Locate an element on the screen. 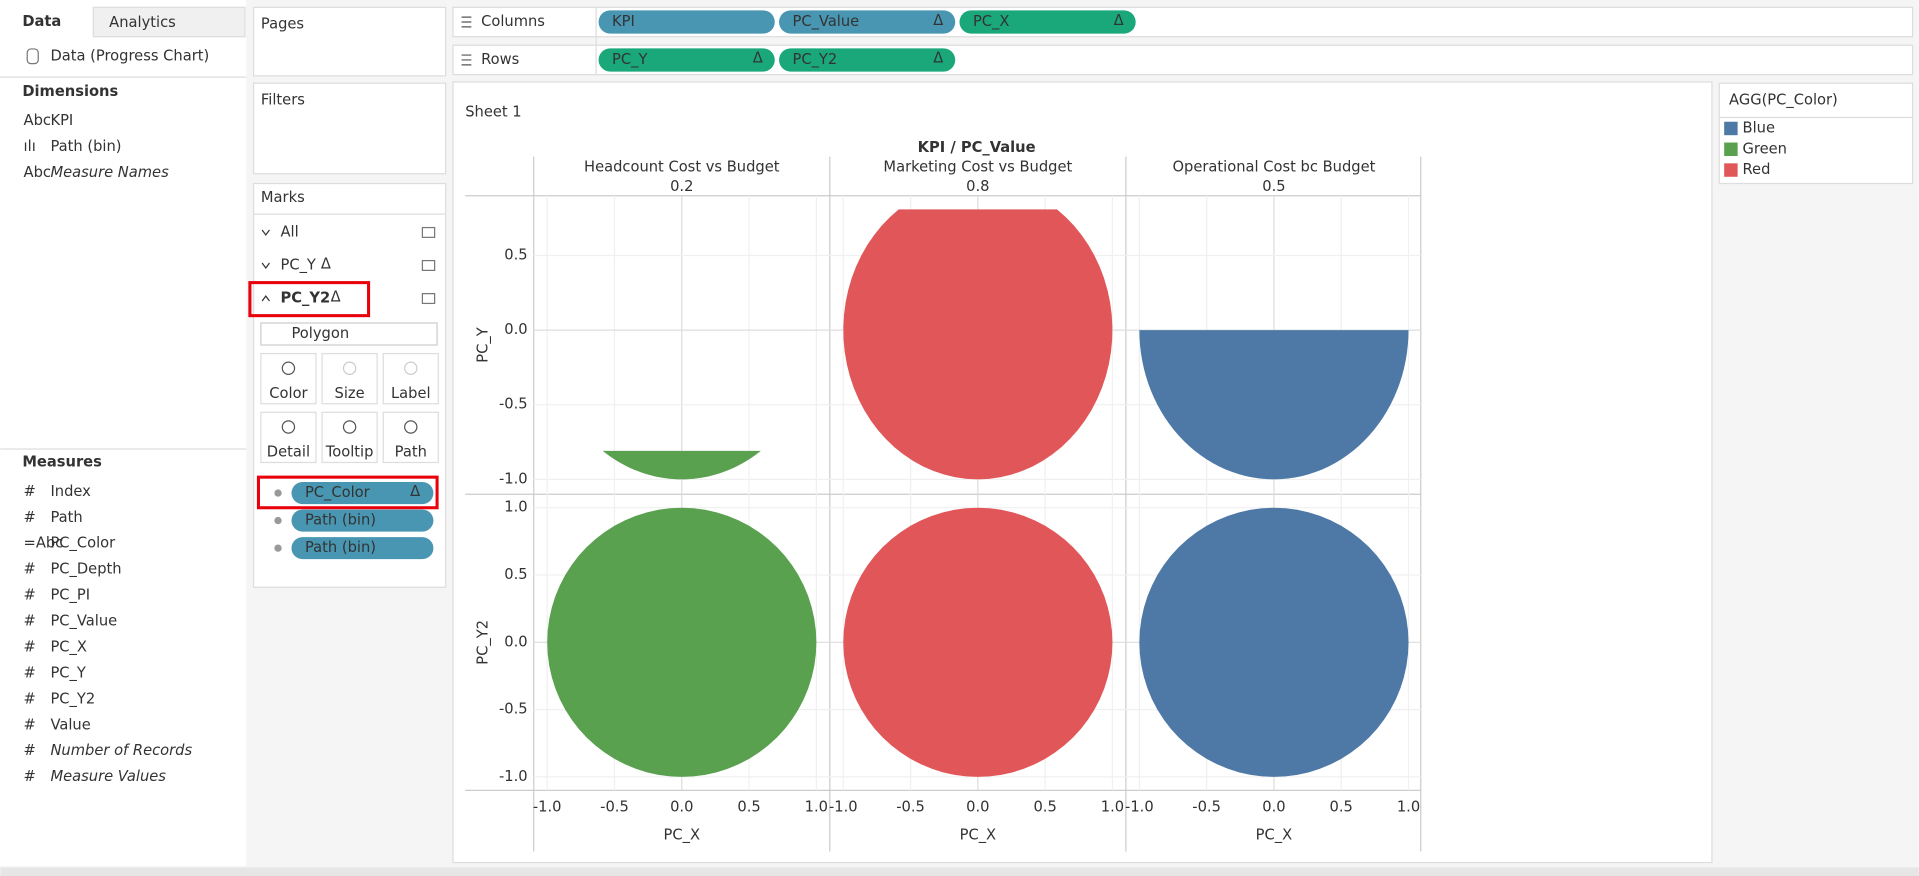  analytics-tab is located at coordinates (169, 22).